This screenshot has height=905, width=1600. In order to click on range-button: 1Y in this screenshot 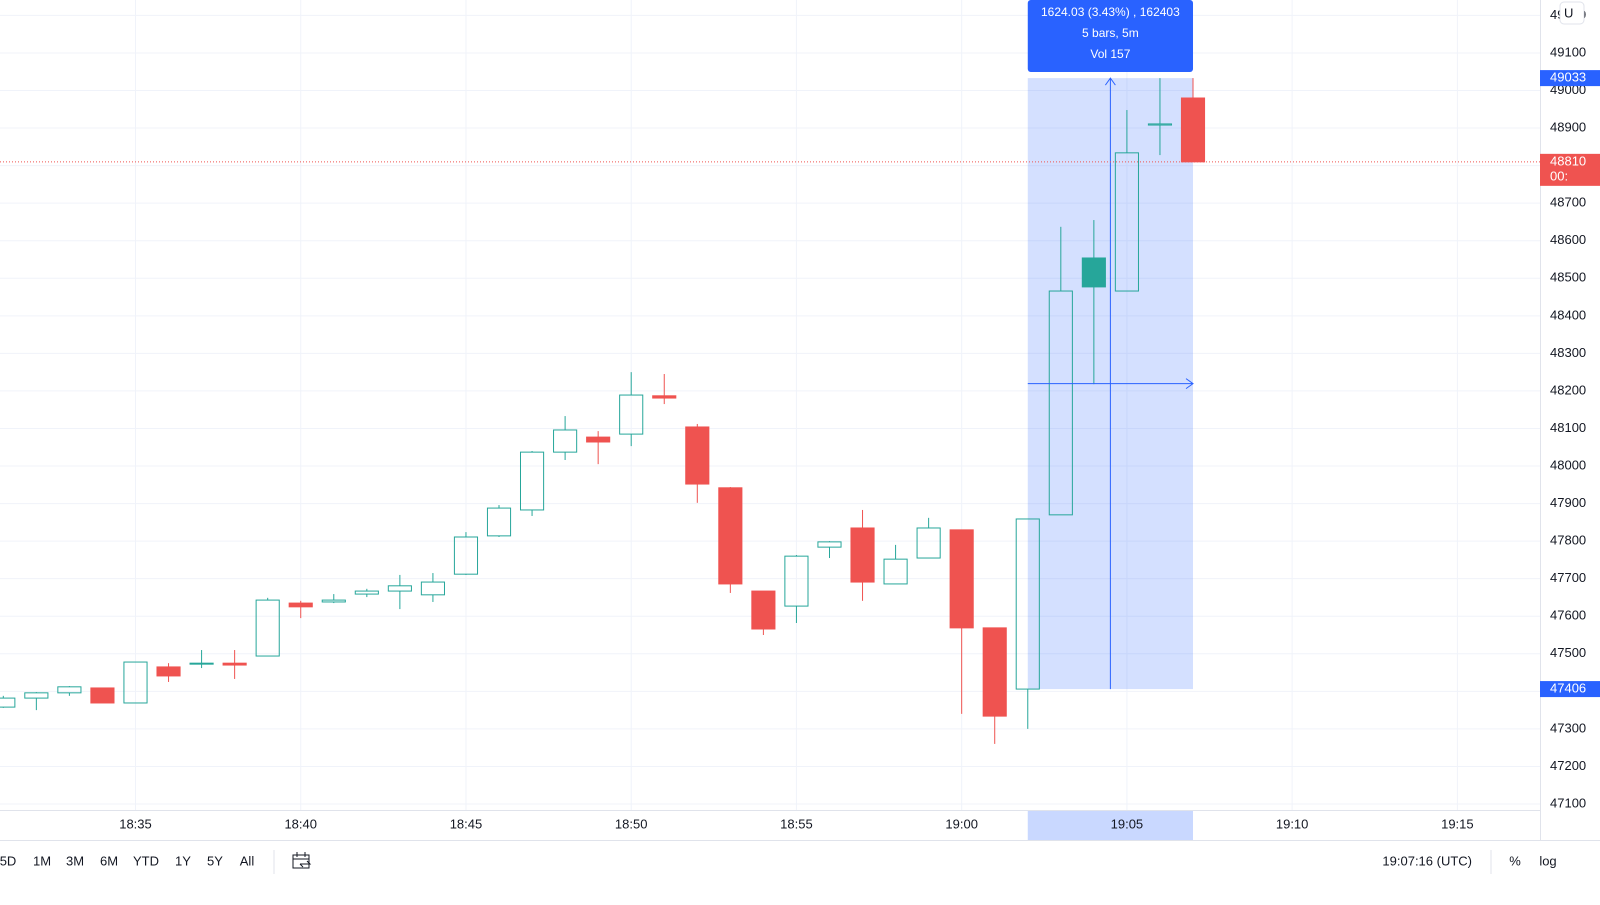, I will do `click(183, 860)`.